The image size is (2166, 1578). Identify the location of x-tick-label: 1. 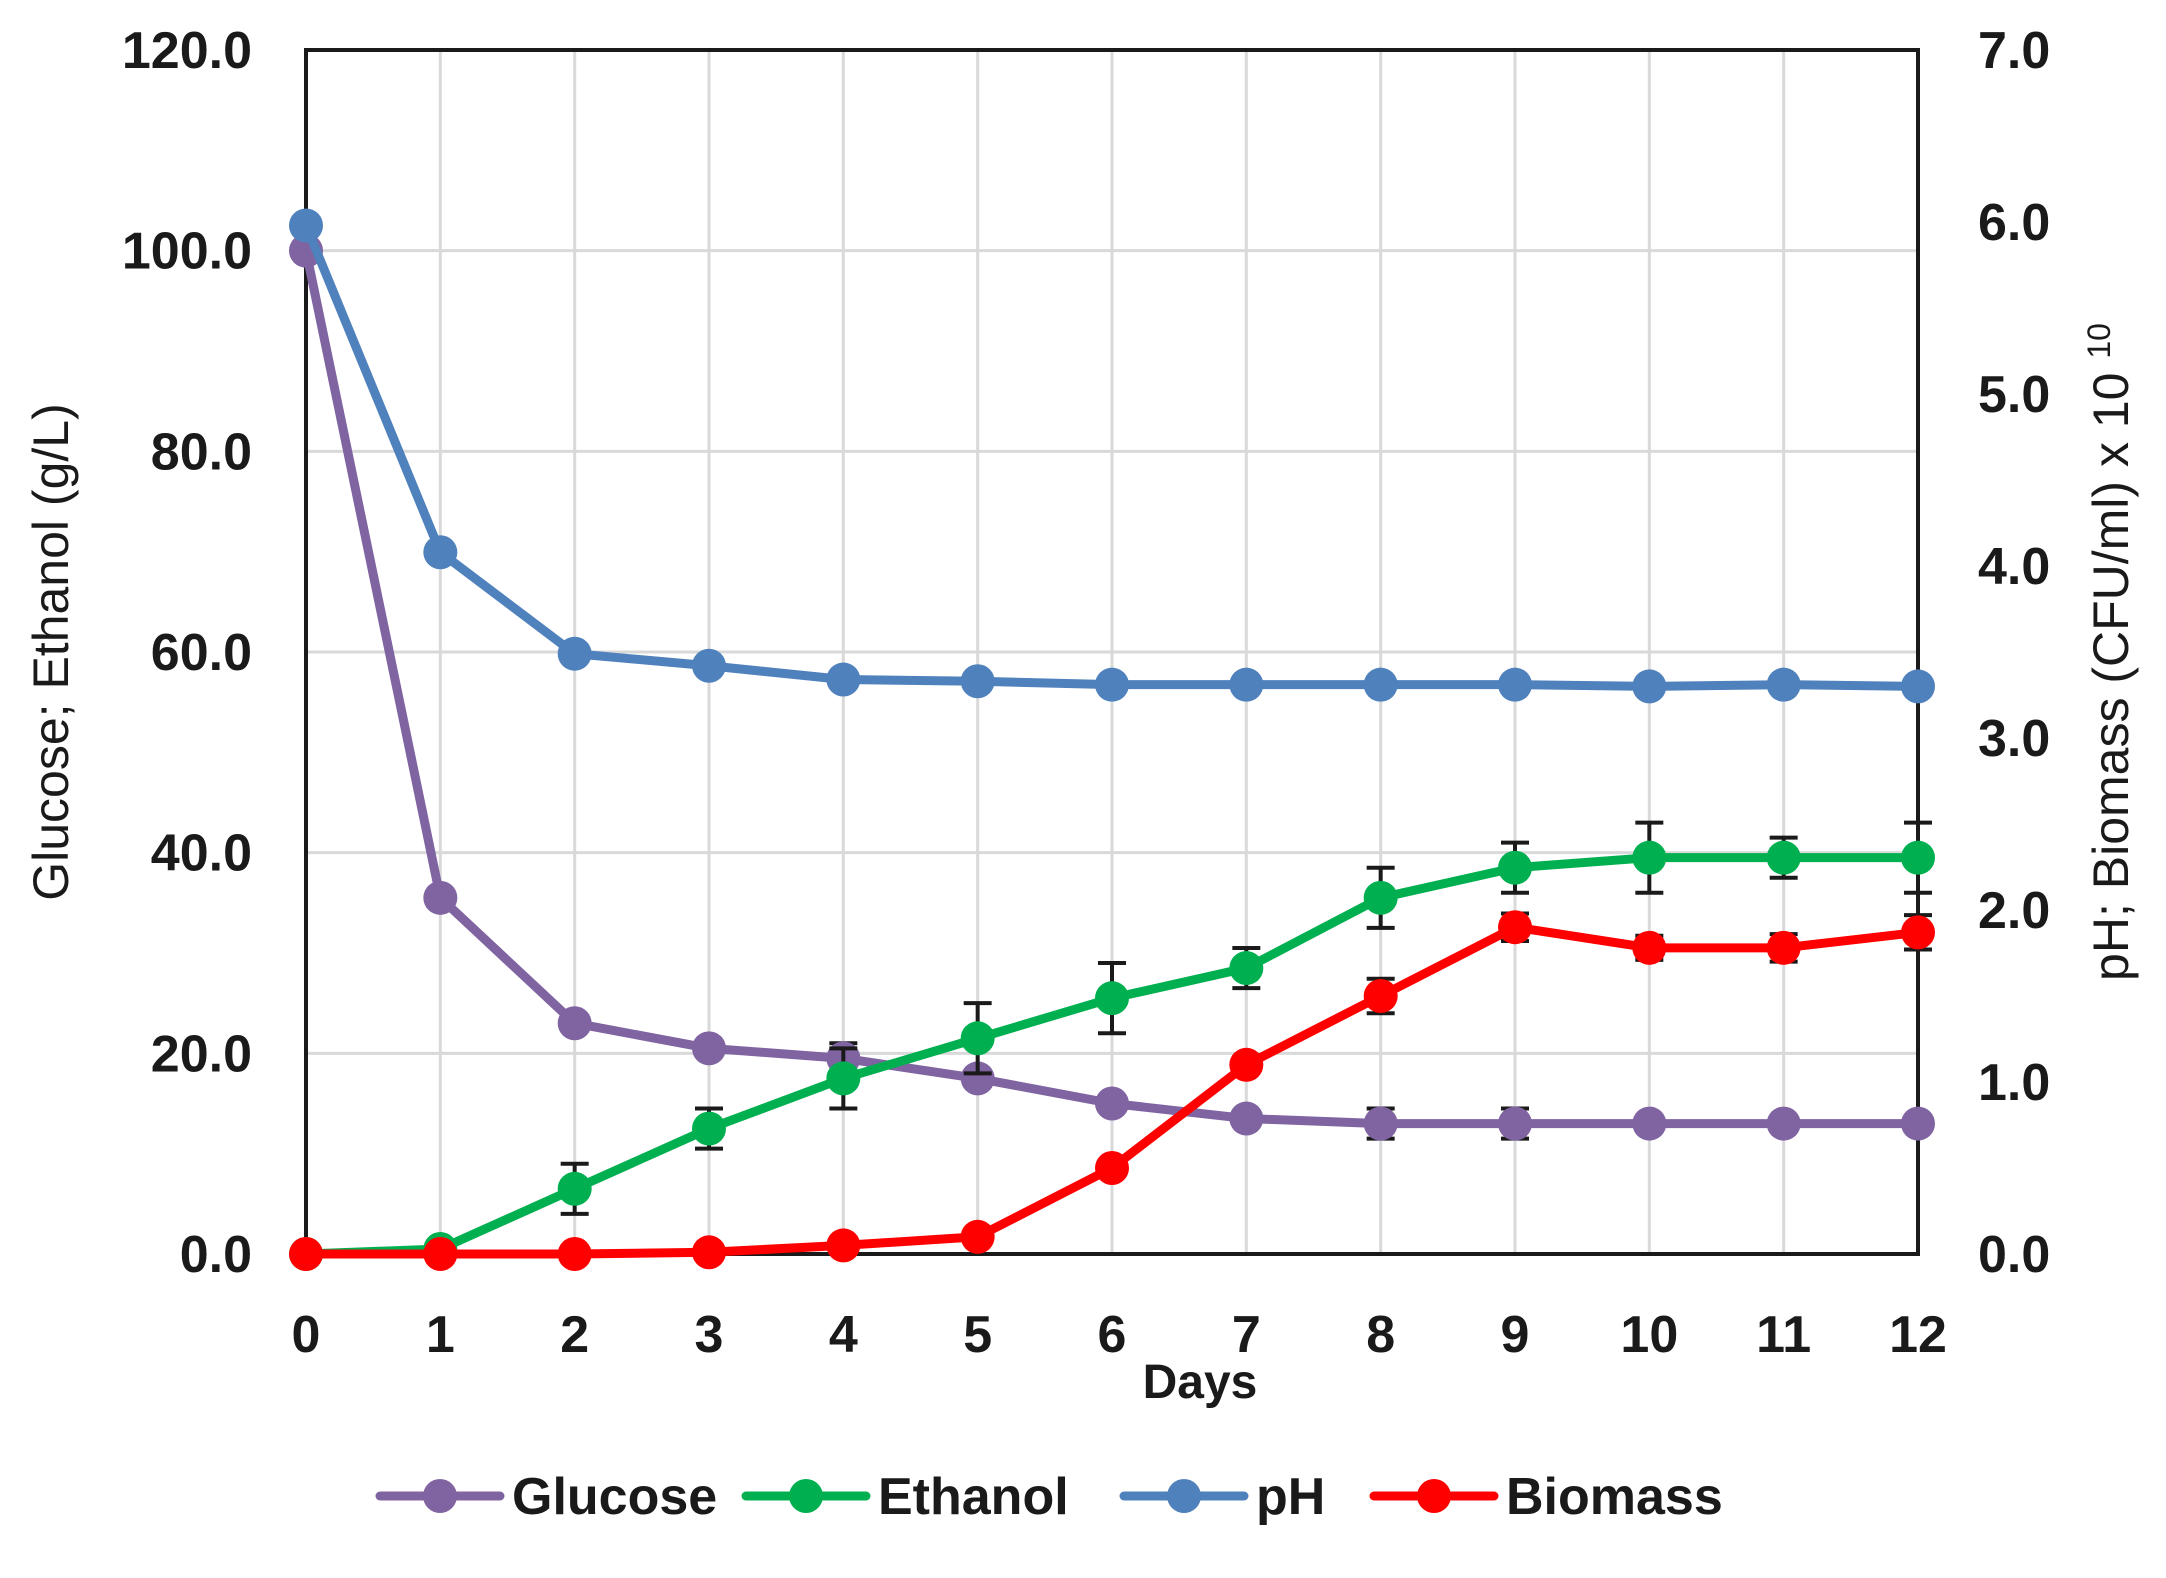
(440, 1335).